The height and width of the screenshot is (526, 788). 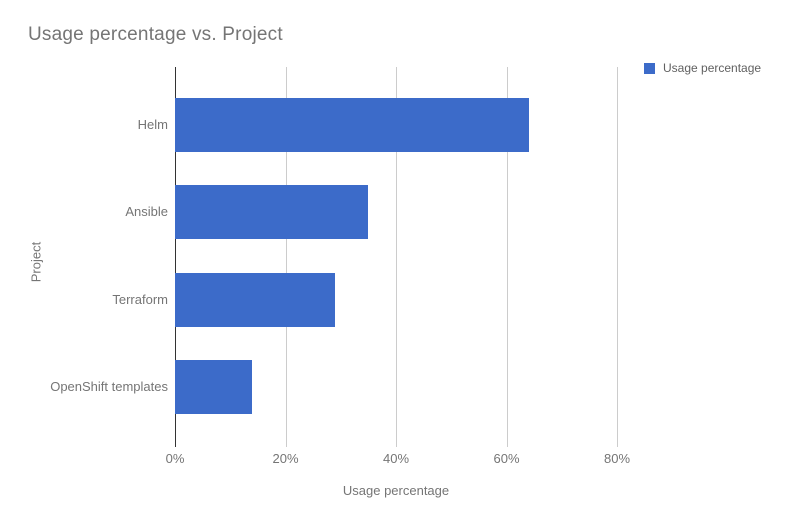 What do you see at coordinates (146, 212) in the screenshot?
I see `category-label: Ansible` at bounding box center [146, 212].